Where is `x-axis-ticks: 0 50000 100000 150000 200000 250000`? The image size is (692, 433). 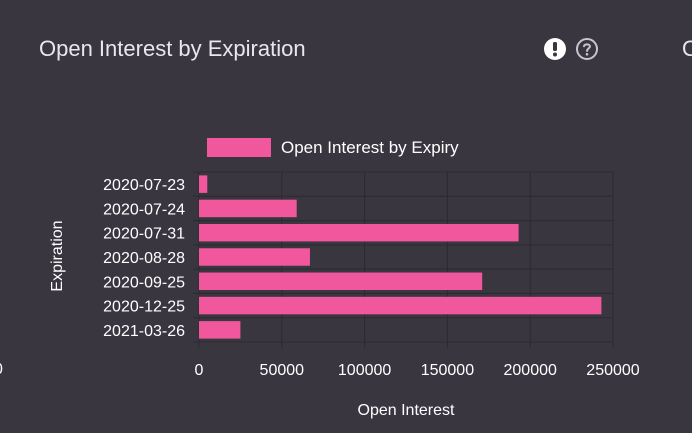 x-axis-ticks: 0 50000 100000 150000 200000 250000 is located at coordinates (417, 370).